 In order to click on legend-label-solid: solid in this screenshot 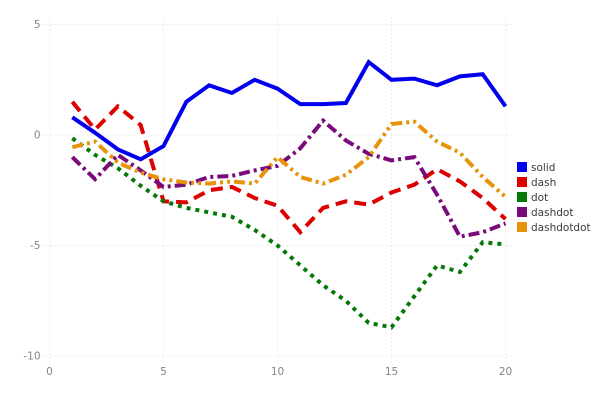, I will do `click(543, 168)`.